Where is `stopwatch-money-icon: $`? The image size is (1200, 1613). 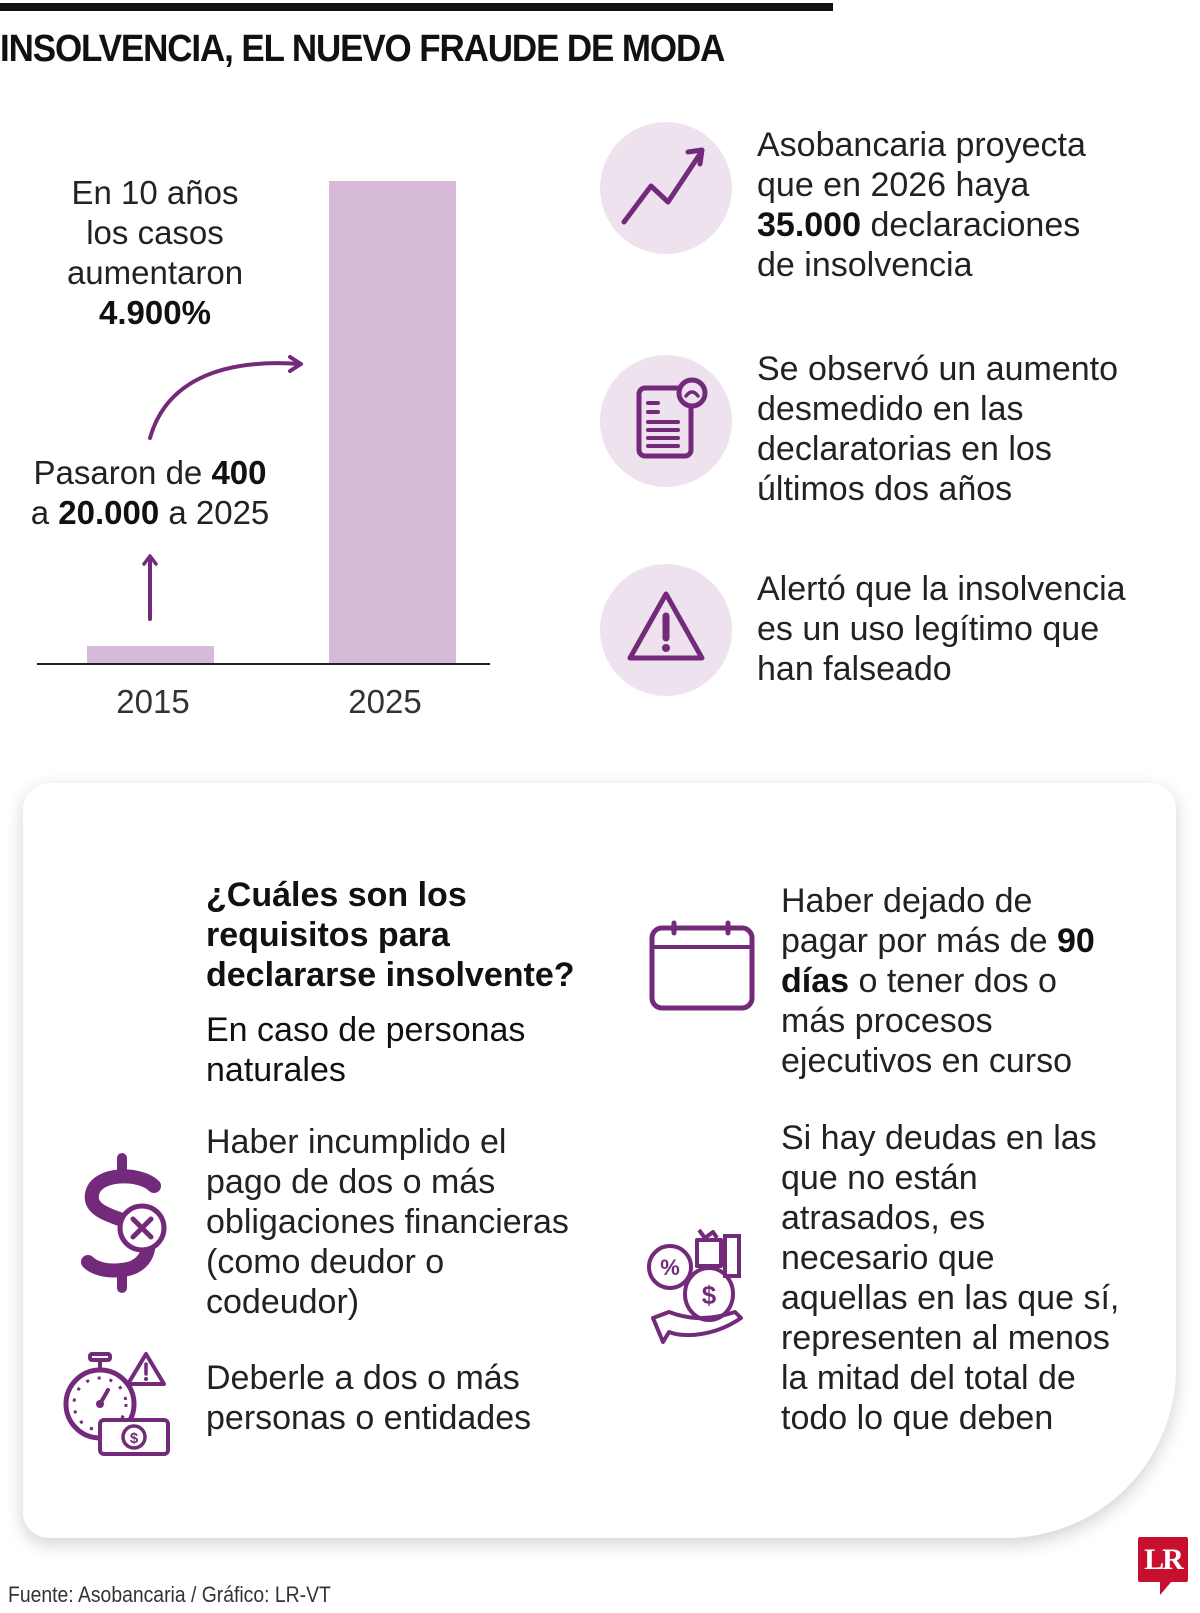
stopwatch-money-icon: $ is located at coordinates (116, 1404).